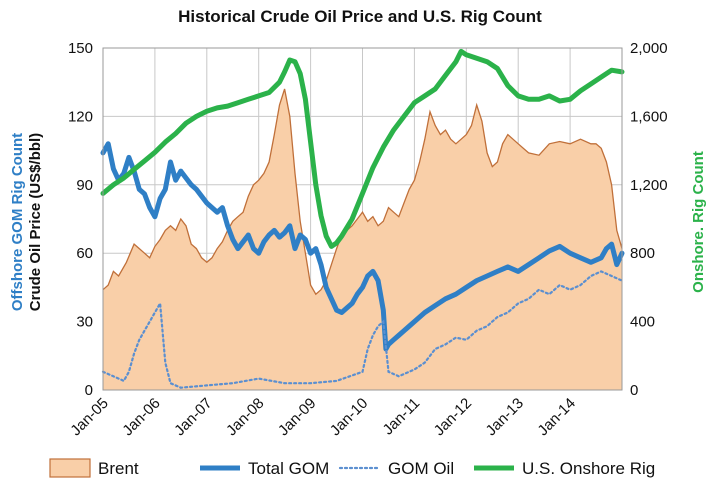 The width and height of the screenshot is (720, 502). Describe the element at coordinates (588, 468) in the screenshot. I see `legend-label-u-s-onshore-rig: U.S. Onshore Rig` at that location.